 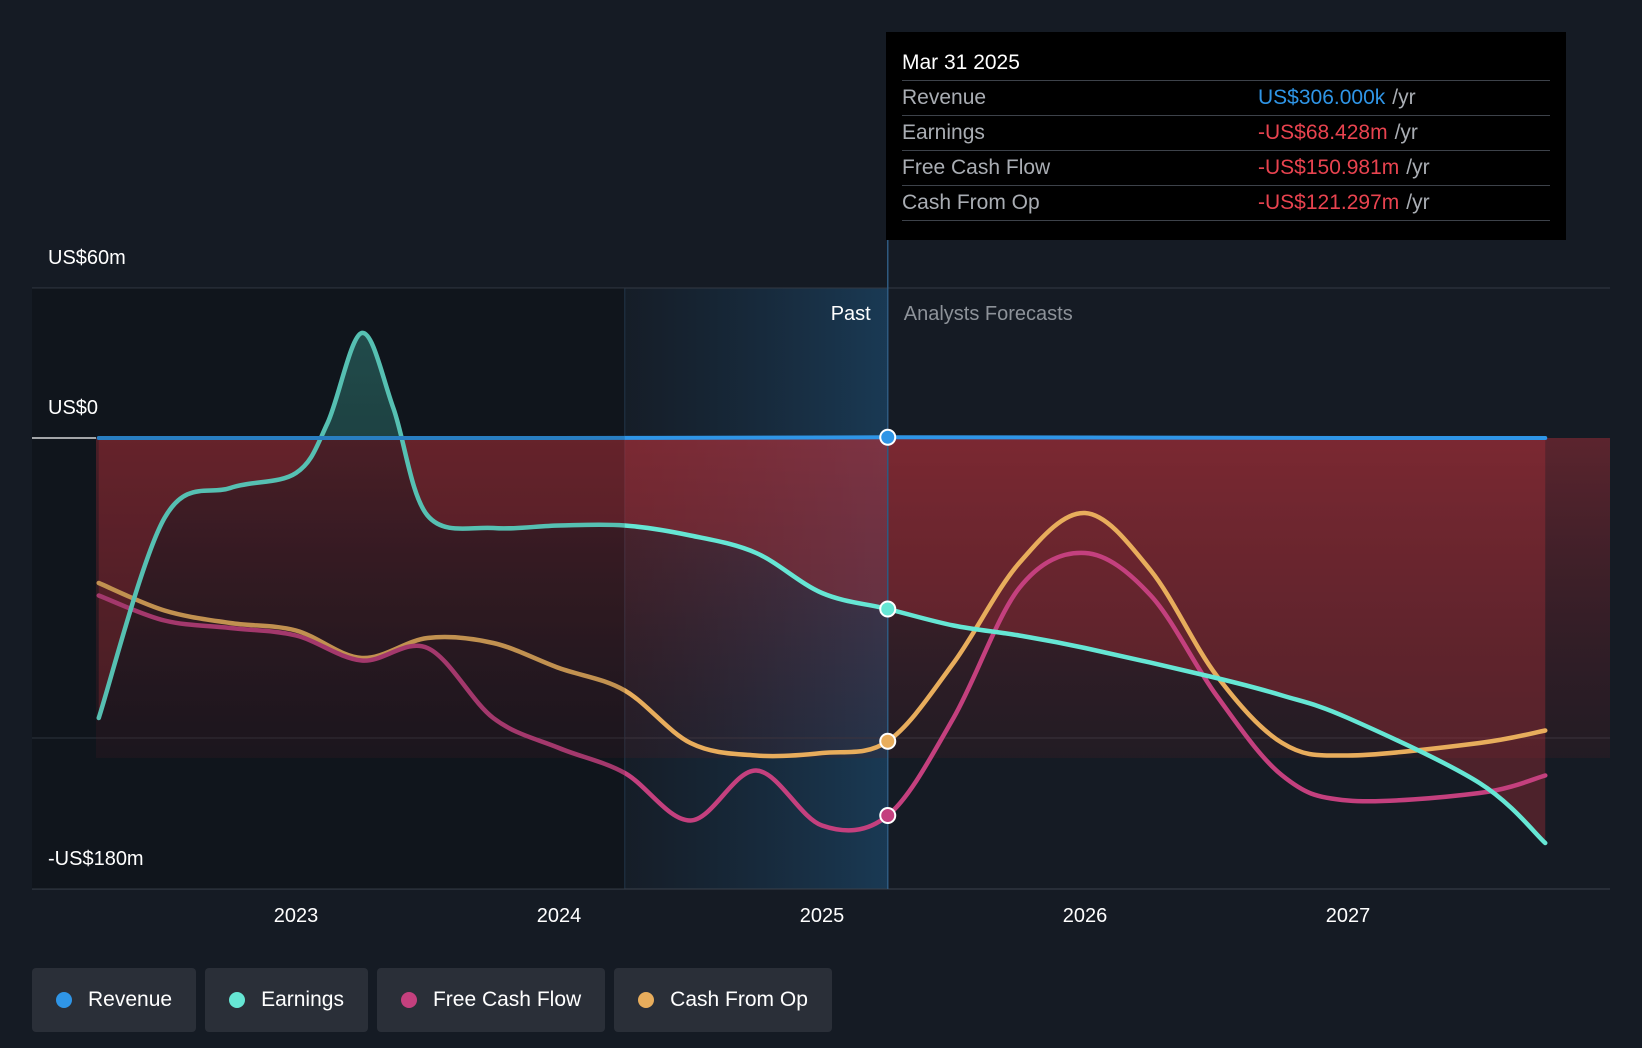 What do you see at coordinates (1329, 167) in the screenshot?
I see `tooltip-value: -US$150.981m` at bounding box center [1329, 167].